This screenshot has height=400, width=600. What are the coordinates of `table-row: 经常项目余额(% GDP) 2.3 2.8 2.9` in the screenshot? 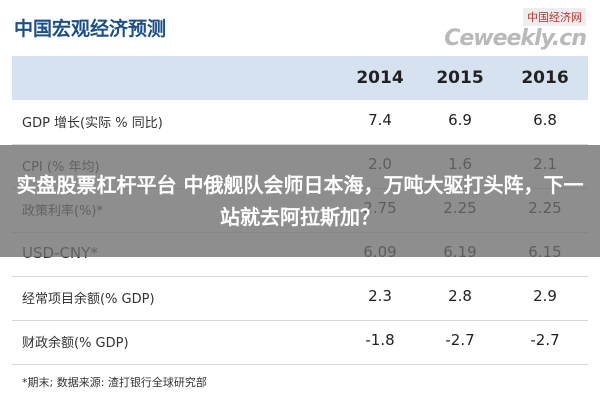 It's located at (300, 298).